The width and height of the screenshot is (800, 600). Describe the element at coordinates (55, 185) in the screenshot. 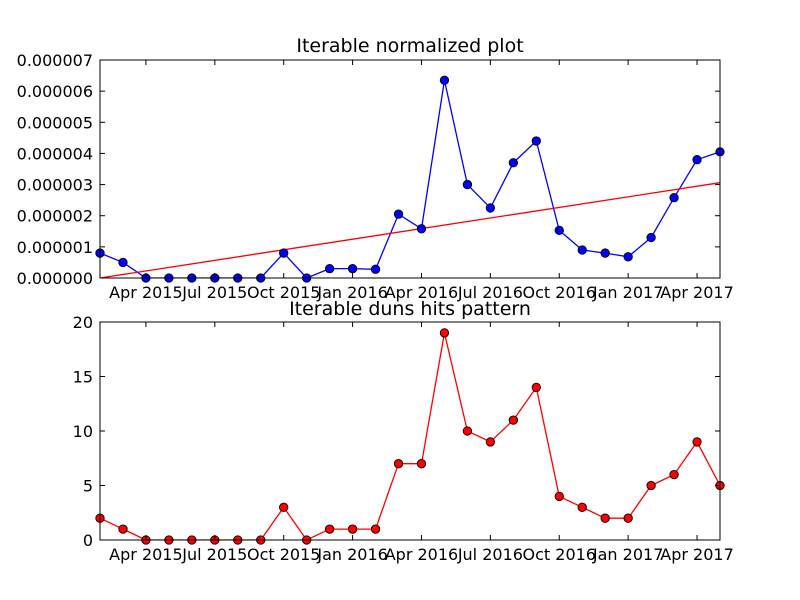

I see `chart-1-y-tick-label: 0.000003` at that location.